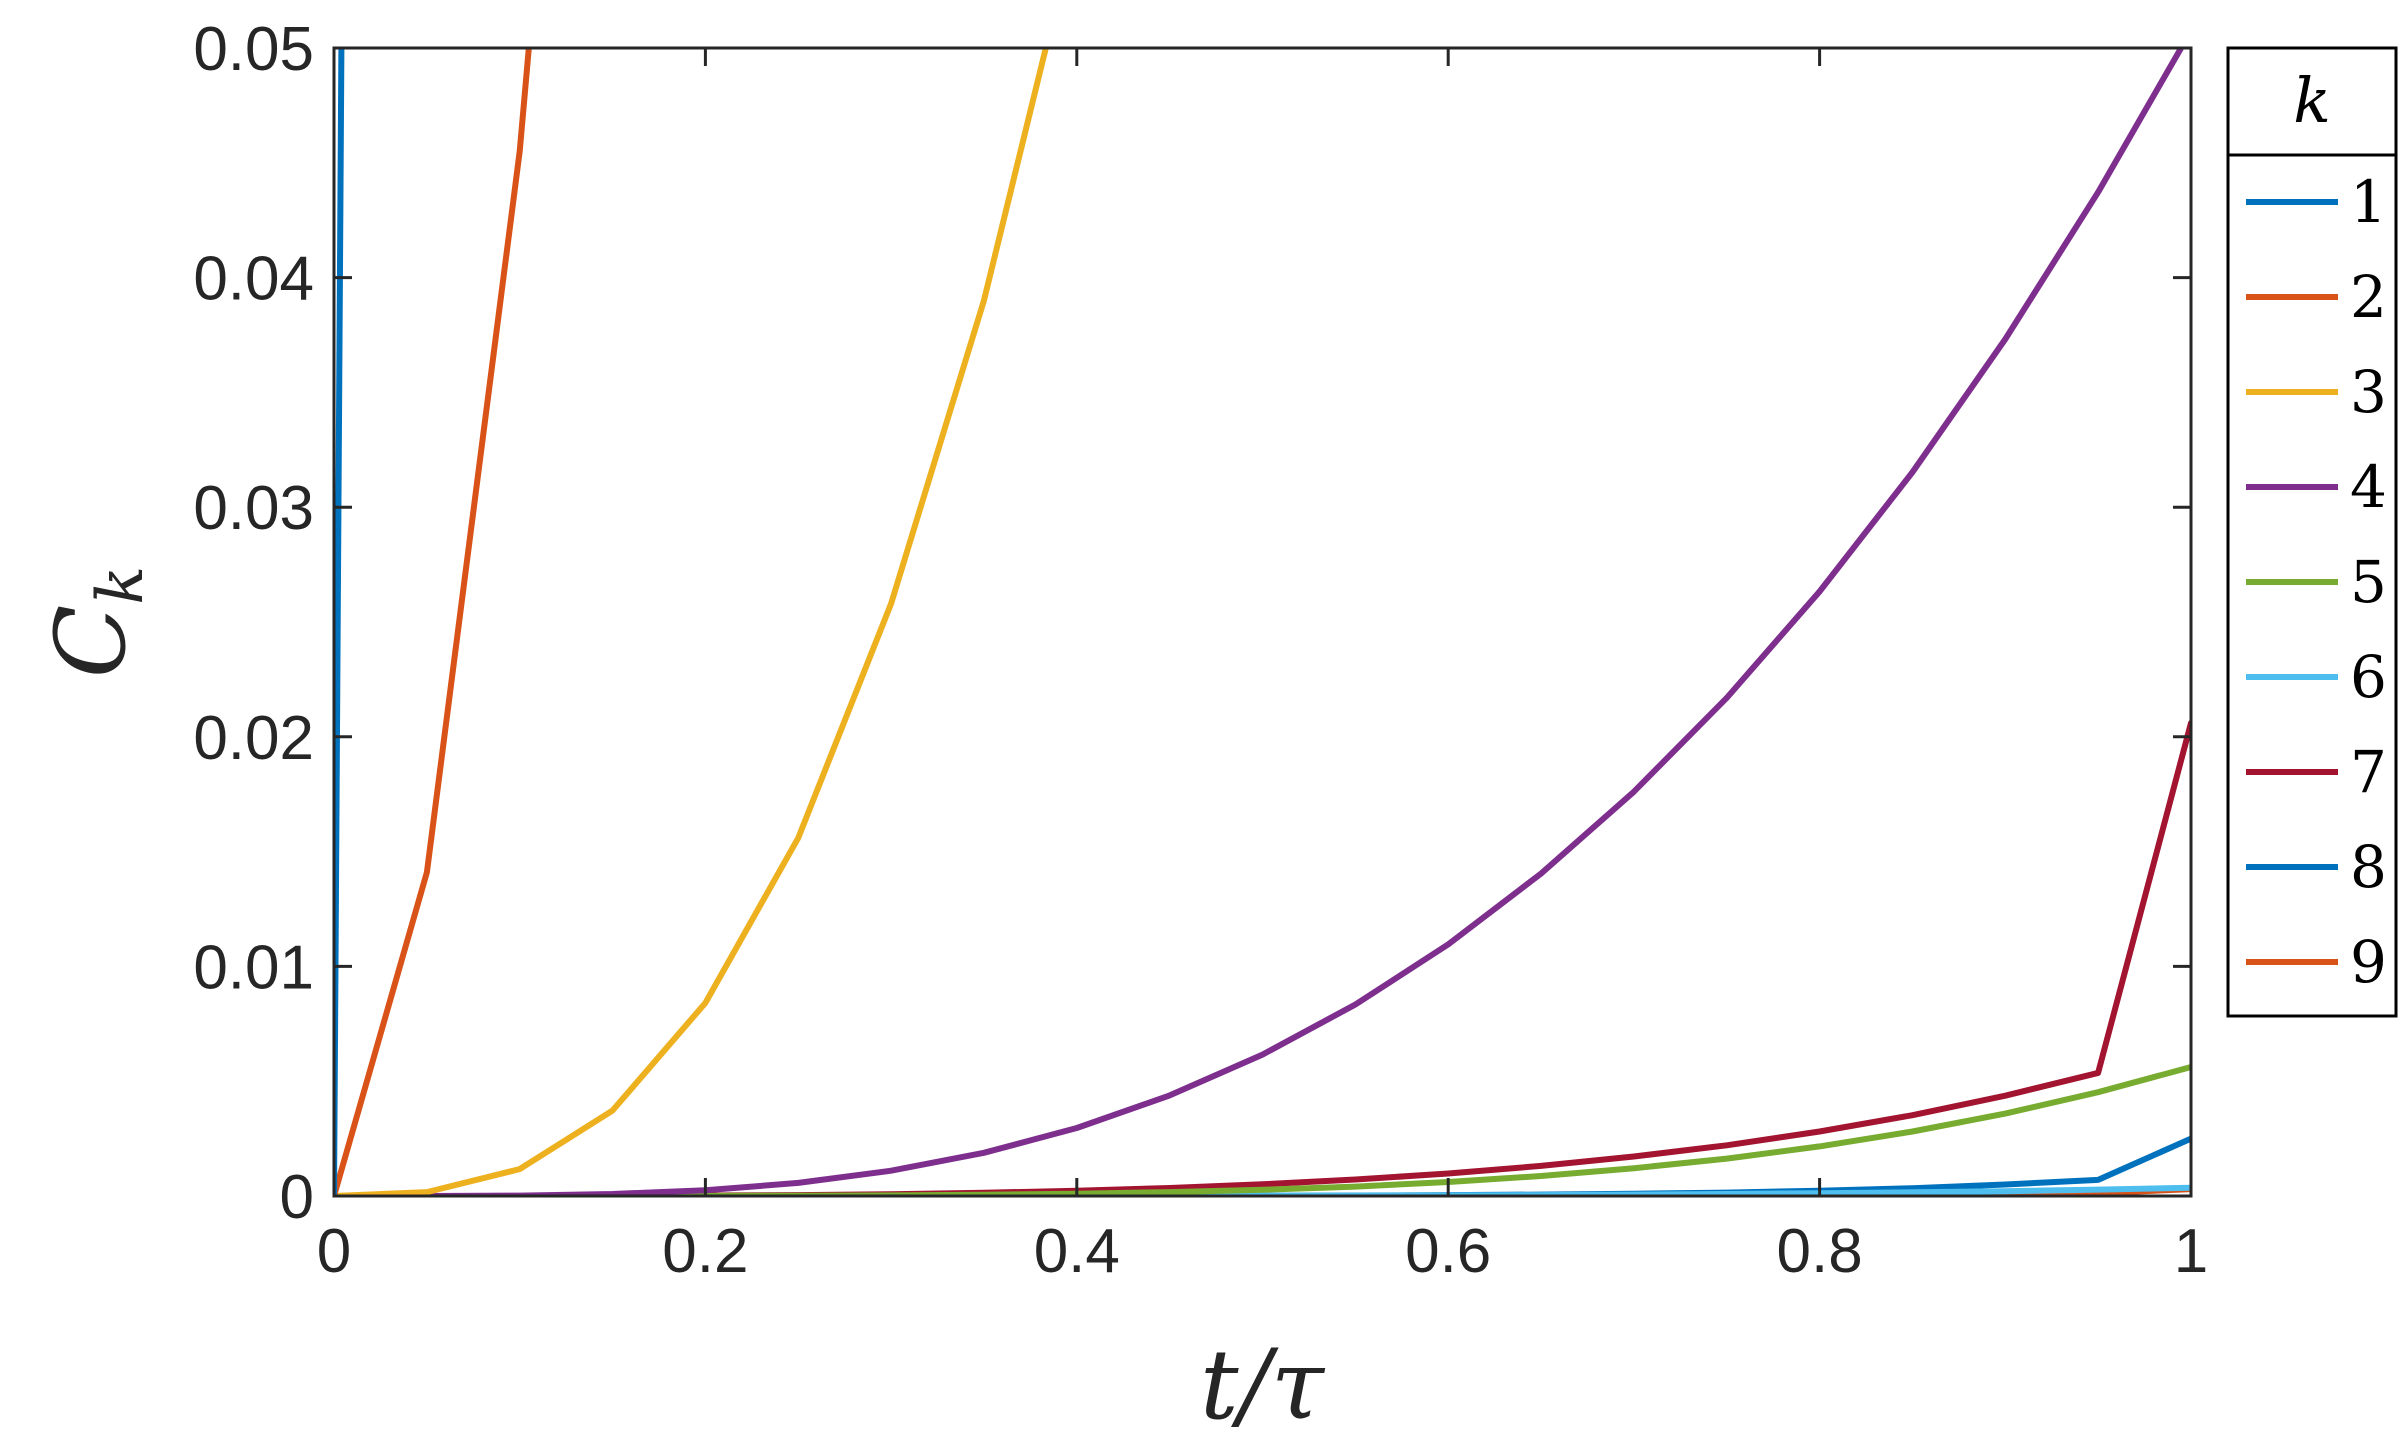  I want to click on y-tick-label: 0.04, so click(253, 279).